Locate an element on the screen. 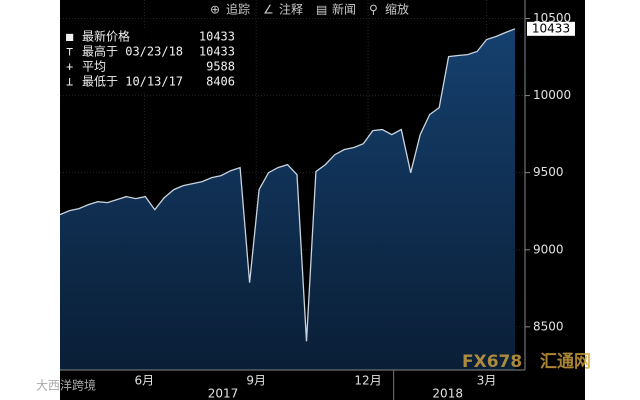 The height and width of the screenshot is (400, 640). y-tick-label: 8500 is located at coordinates (548, 326).